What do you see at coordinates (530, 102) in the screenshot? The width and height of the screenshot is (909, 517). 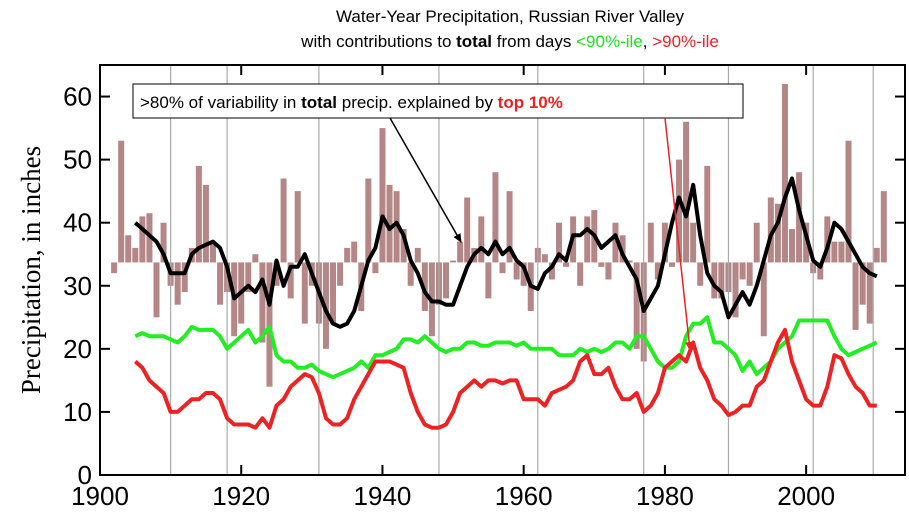 I see `annotation-part: top 10%` at bounding box center [530, 102].